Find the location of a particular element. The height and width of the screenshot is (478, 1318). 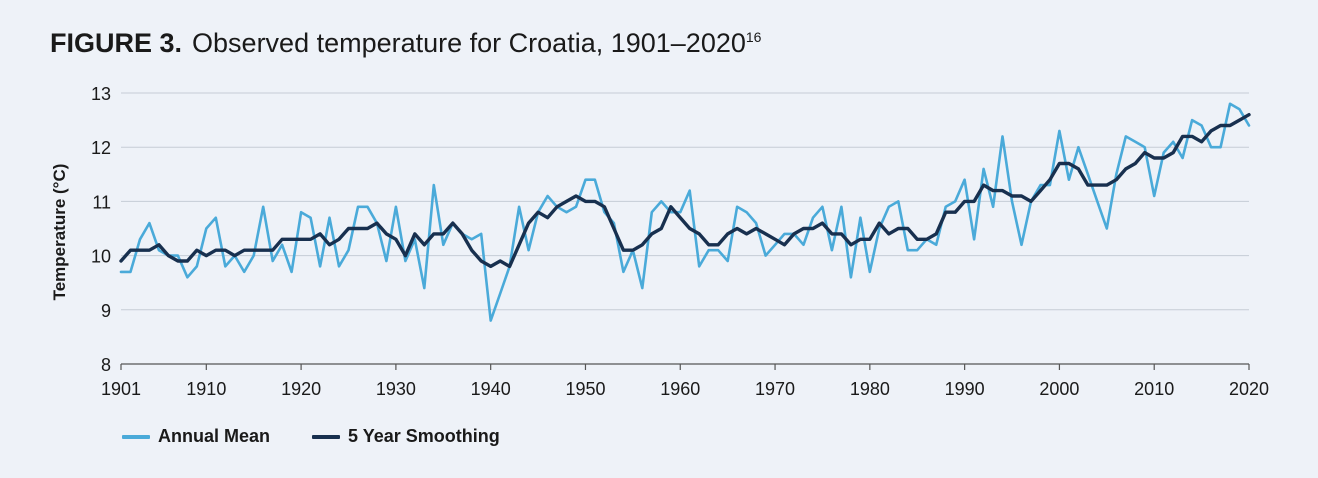

x-tick-label-1910: 1910 is located at coordinates (206, 389).